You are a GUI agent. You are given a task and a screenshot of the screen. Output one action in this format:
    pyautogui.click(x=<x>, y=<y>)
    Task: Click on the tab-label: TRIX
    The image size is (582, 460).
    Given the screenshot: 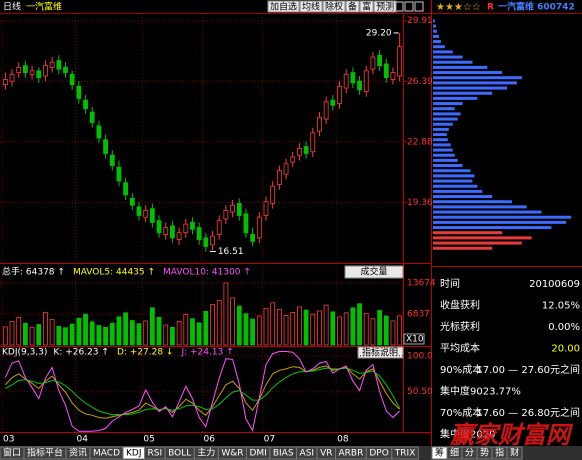 What is the action you would take?
    pyautogui.click(x=405, y=454)
    